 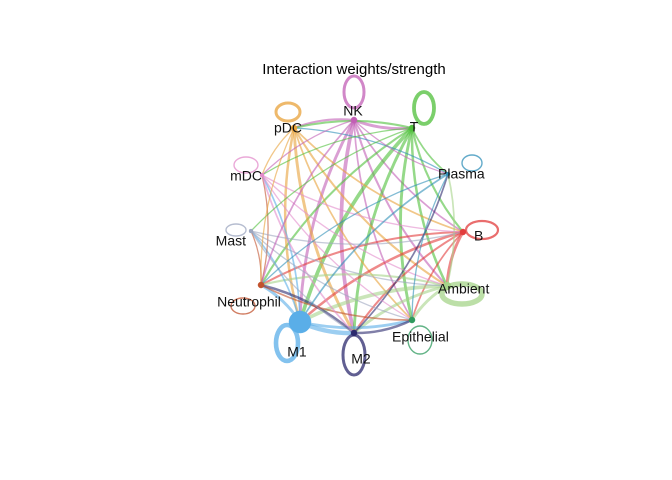 I want to click on self-loop-t, so click(x=424, y=108).